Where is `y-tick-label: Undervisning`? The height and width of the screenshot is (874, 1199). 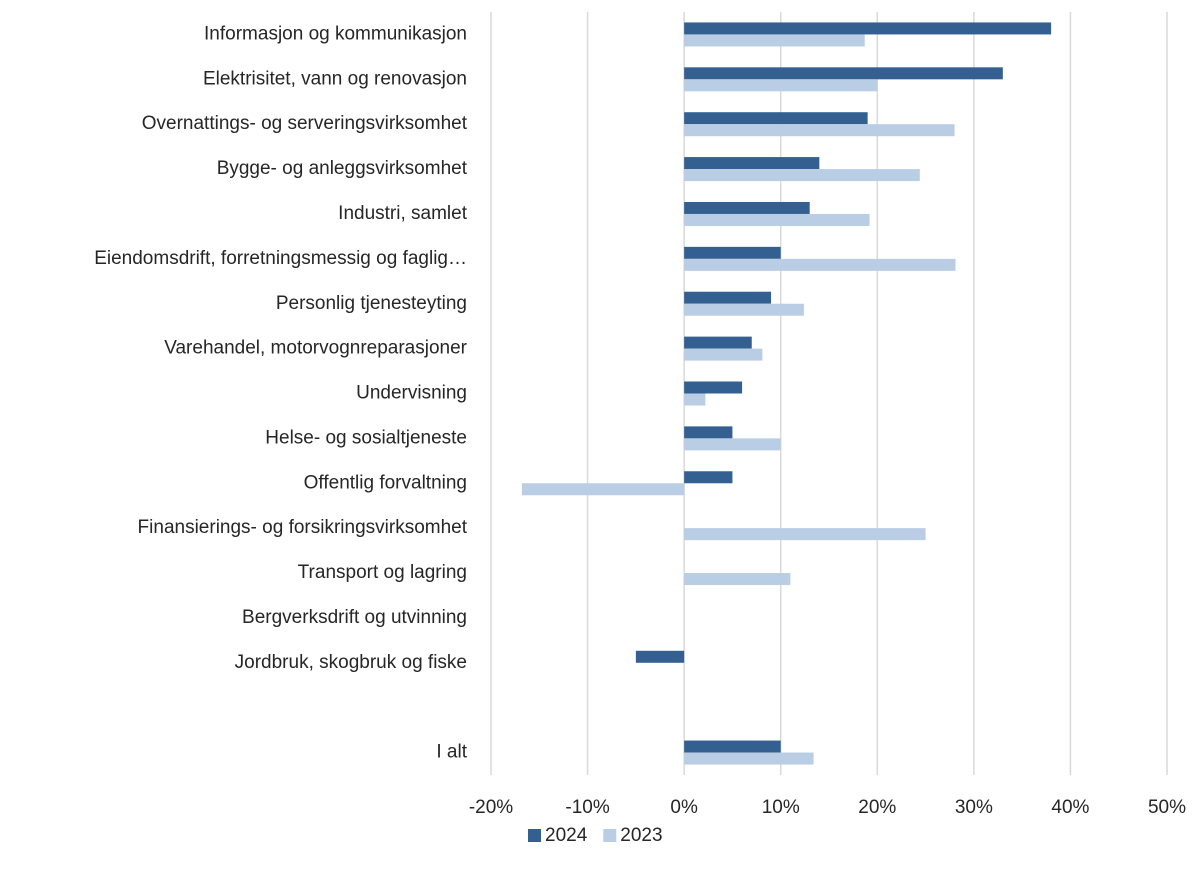
y-tick-label: Undervisning is located at coordinates (411, 393).